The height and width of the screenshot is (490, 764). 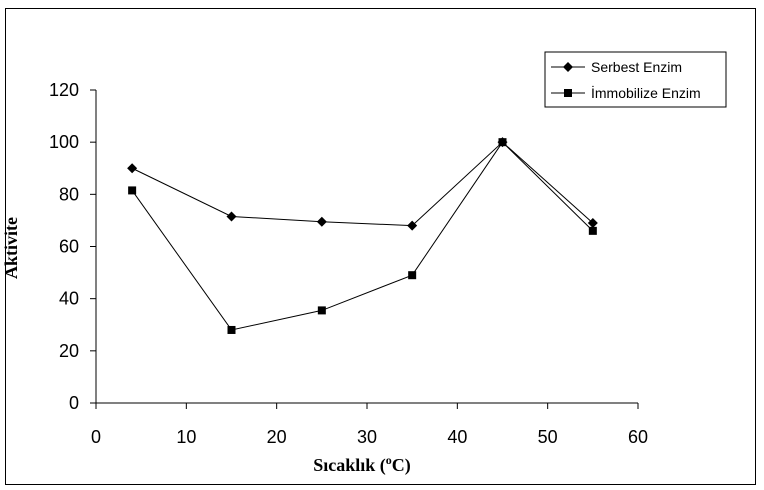 I want to click on y-tick-label: 100, so click(x=64, y=142).